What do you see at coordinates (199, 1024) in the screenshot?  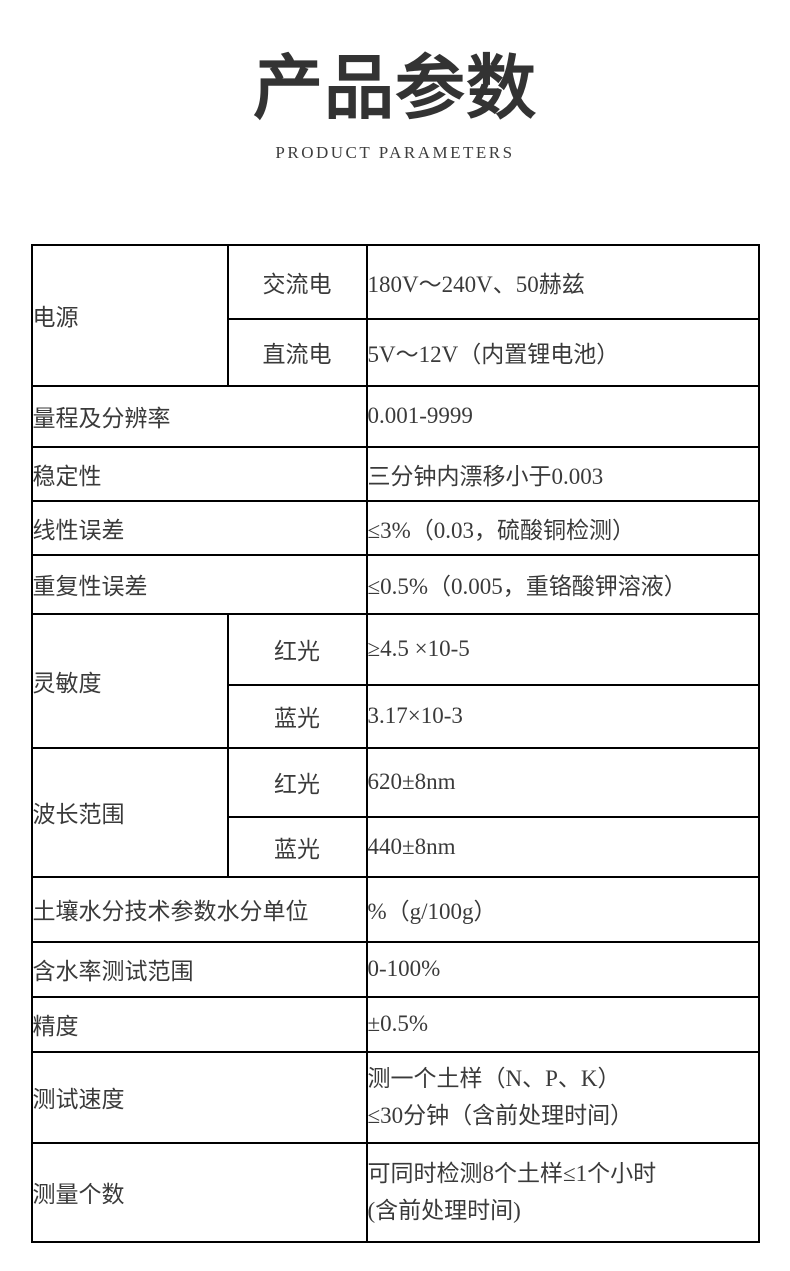 I see `param-label-accuracy: 精度` at bounding box center [199, 1024].